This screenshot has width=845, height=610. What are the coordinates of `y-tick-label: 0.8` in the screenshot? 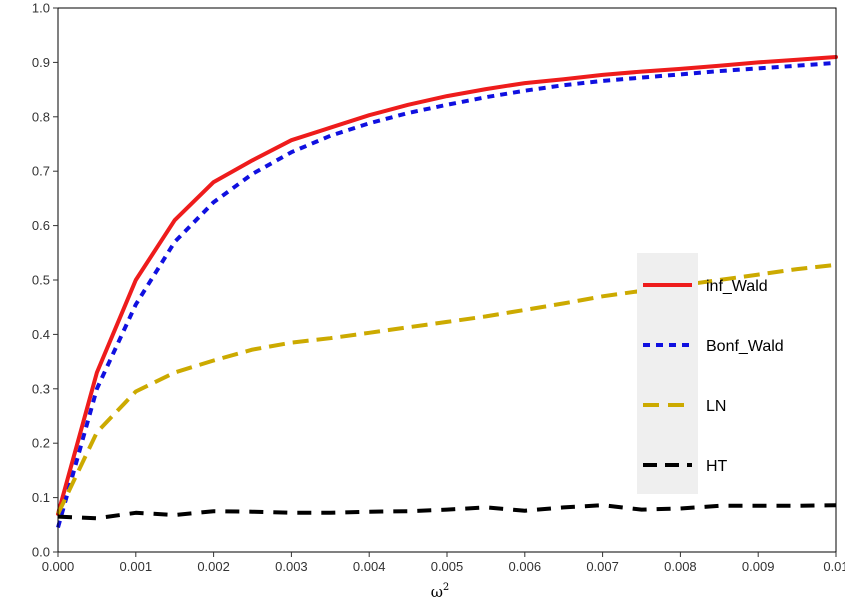 It's located at (41, 116).